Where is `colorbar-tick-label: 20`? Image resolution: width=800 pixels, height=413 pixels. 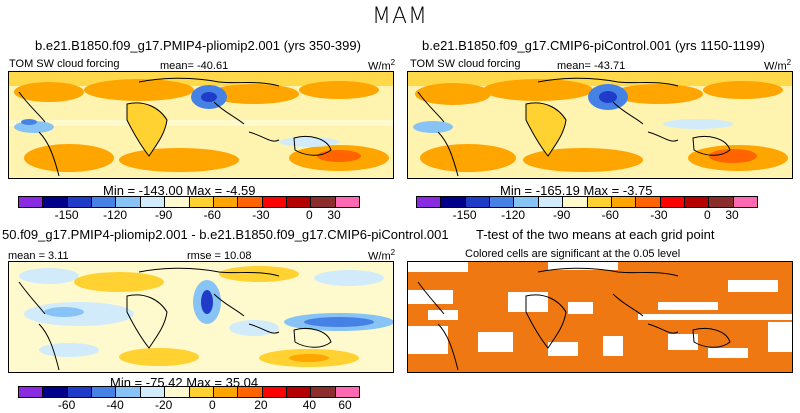
colorbar-tick-label: 20 is located at coordinates (261, 405).